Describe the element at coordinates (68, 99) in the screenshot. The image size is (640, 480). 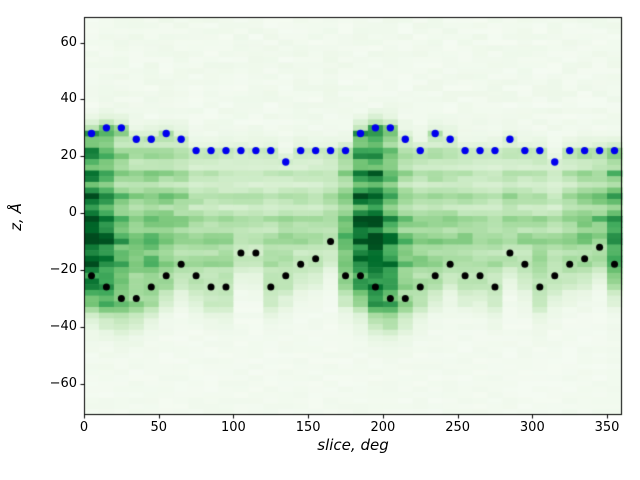
I see `y-tick-label: 40` at that location.